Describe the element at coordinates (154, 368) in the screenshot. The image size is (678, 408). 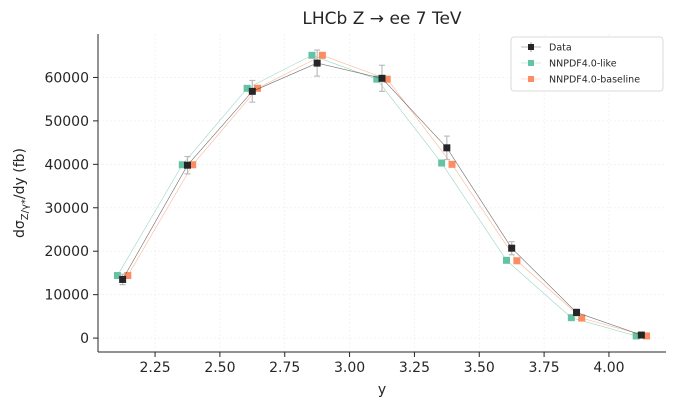
I see `x-tick-label: 2.25` at that location.